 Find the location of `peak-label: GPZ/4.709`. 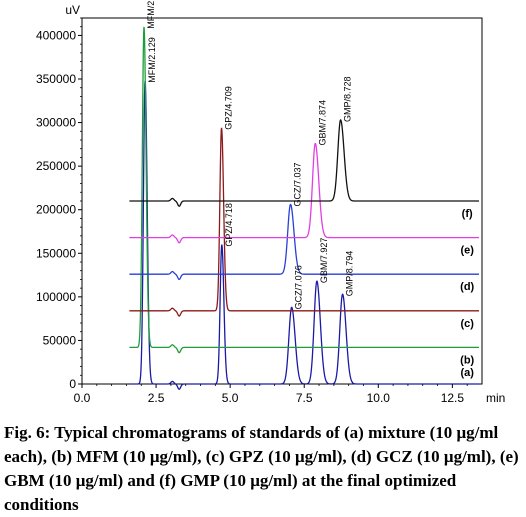

peak-label: GPZ/4.709 is located at coordinates (229, 108).